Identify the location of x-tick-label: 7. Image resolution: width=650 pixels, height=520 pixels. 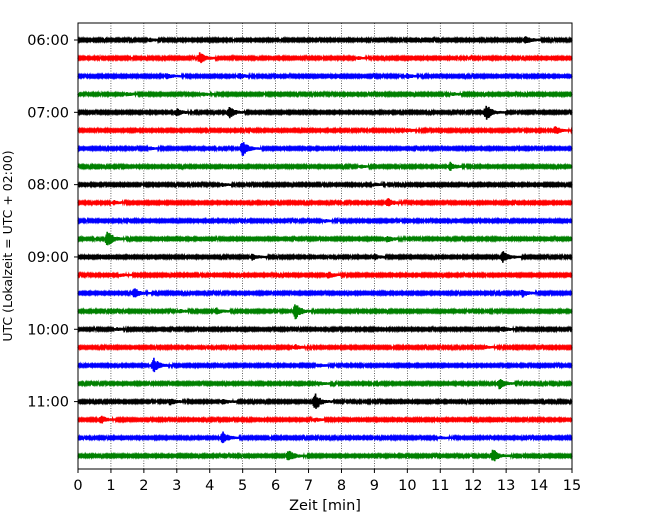
(308, 486).